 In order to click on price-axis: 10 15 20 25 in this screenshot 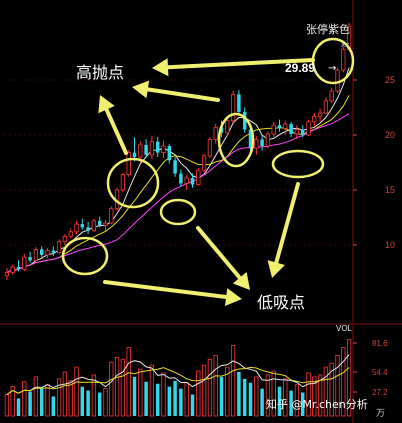, I will do `click(374, 162)`.